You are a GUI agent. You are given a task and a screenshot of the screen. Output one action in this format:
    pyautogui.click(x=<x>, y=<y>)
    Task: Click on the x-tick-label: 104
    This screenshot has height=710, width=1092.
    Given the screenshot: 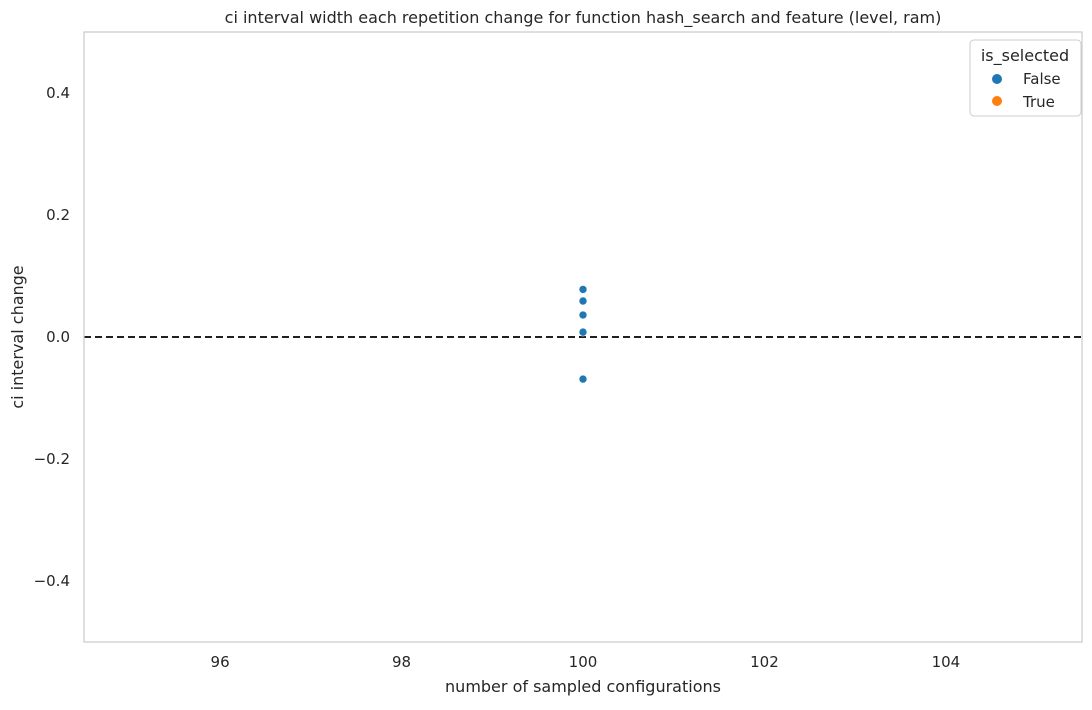 What is the action you would take?
    pyautogui.click(x=946, y=662)
    